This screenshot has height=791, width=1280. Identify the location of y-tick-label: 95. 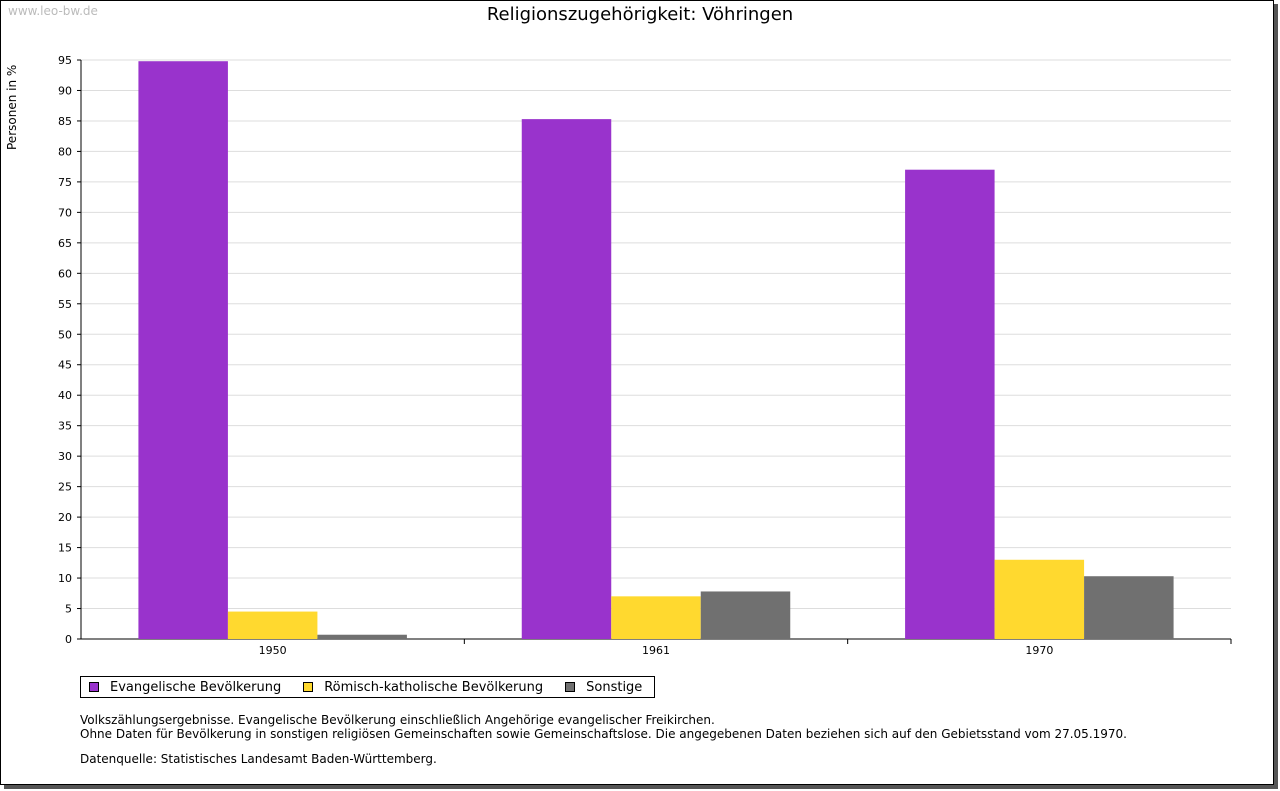
(65, 60).